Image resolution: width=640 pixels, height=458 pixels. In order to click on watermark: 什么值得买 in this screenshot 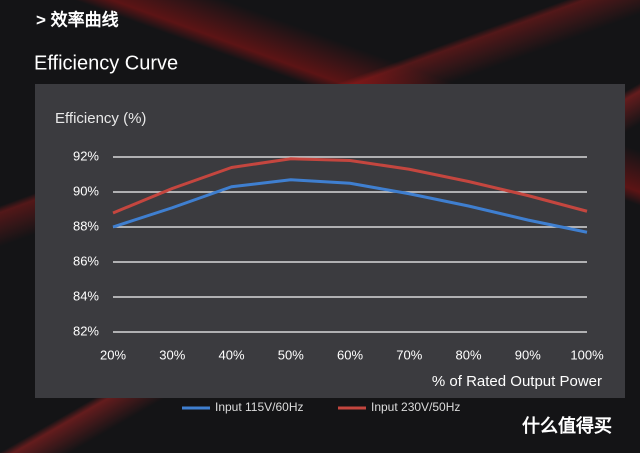, I will do `click(567, 425)`.